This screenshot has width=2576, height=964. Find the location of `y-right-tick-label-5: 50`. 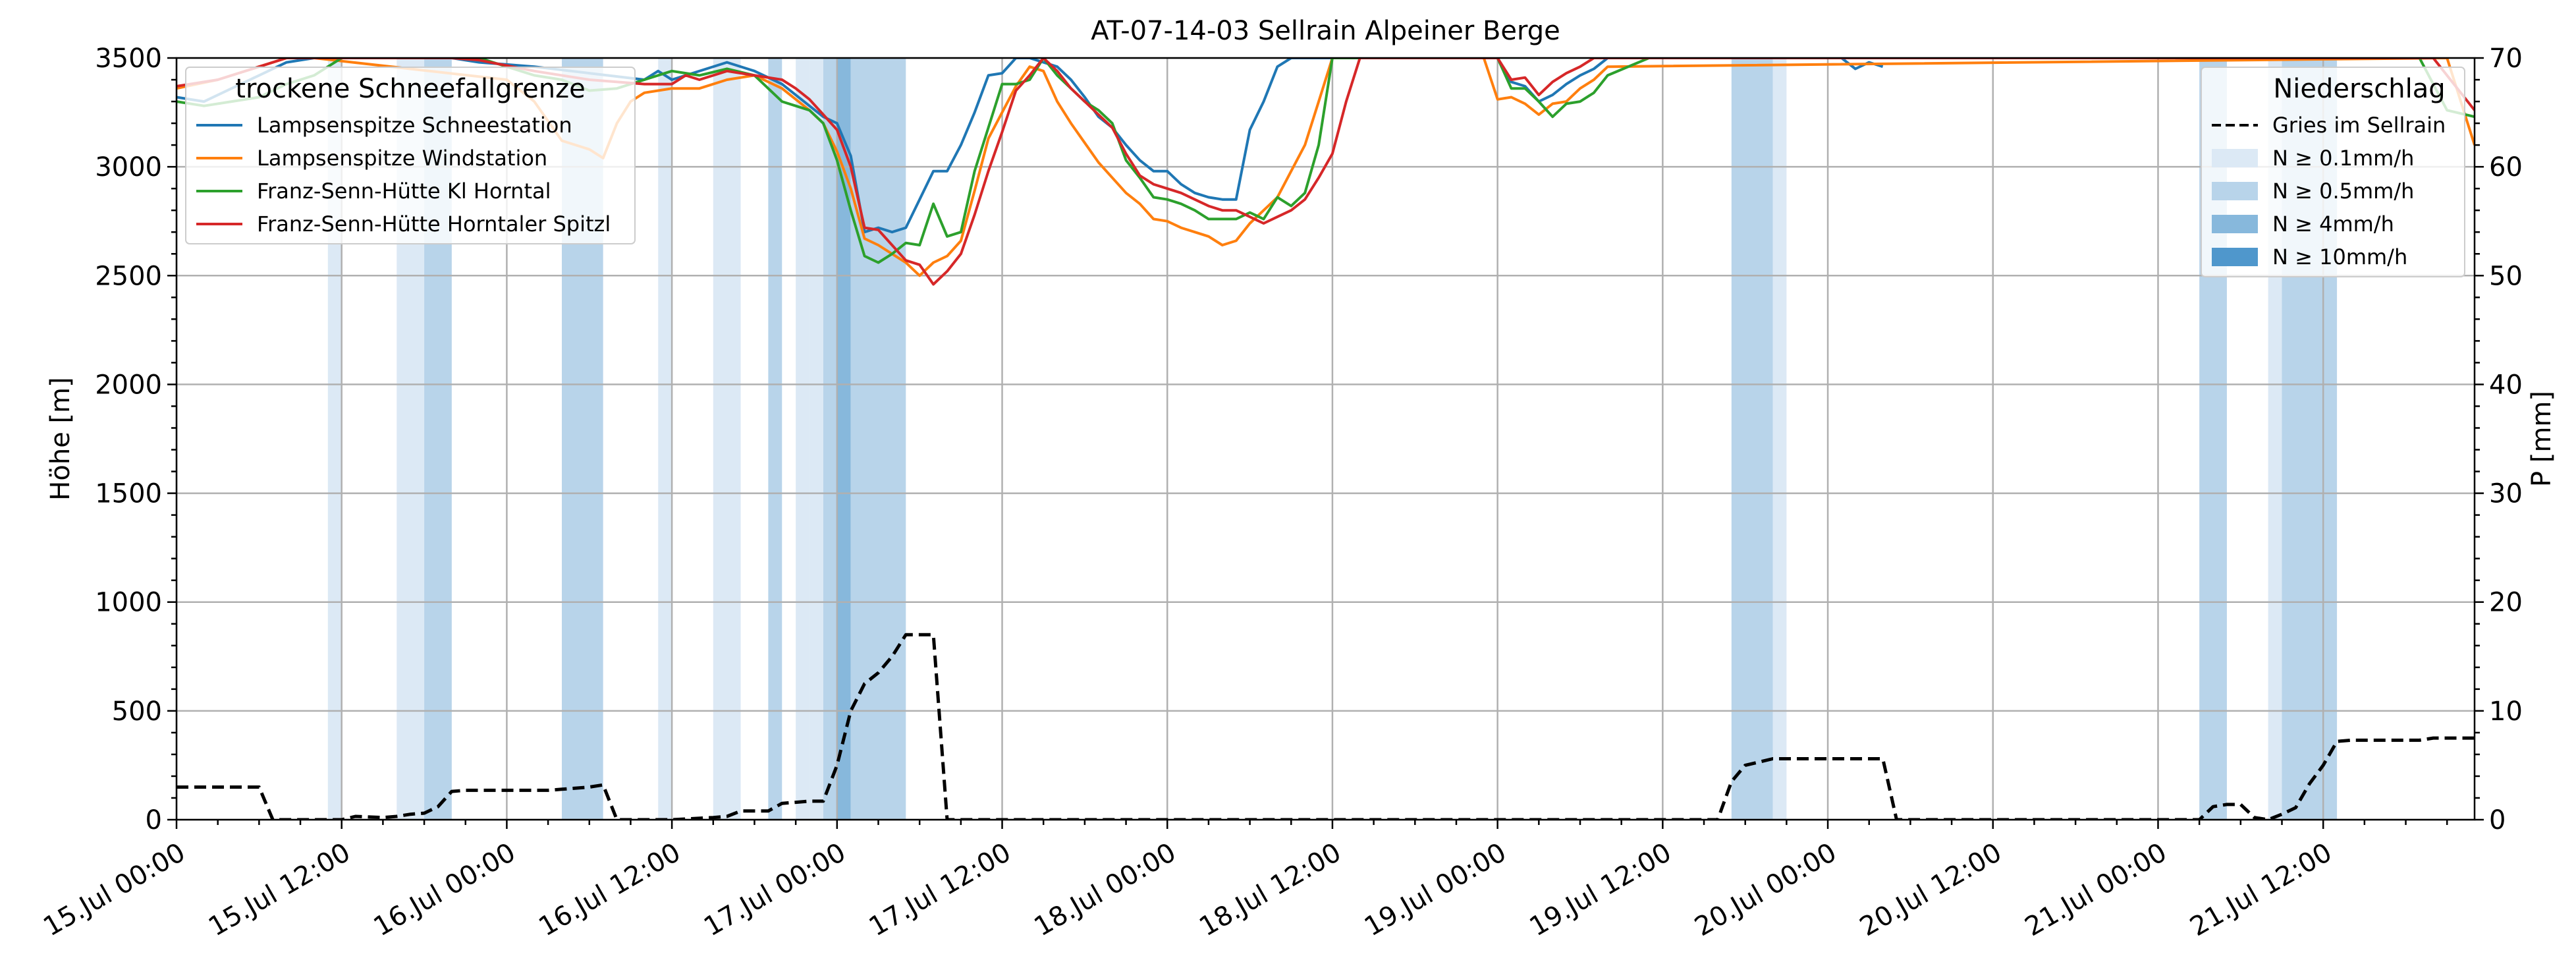

y-right-tick-label-5: 50 is located at coordinates (2506, 276).